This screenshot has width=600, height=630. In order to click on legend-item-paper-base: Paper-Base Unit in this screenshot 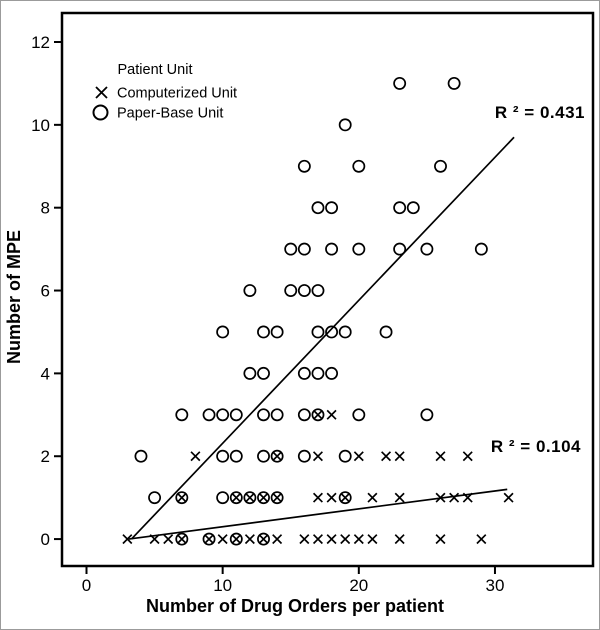, I will do `click(157, 113)`.